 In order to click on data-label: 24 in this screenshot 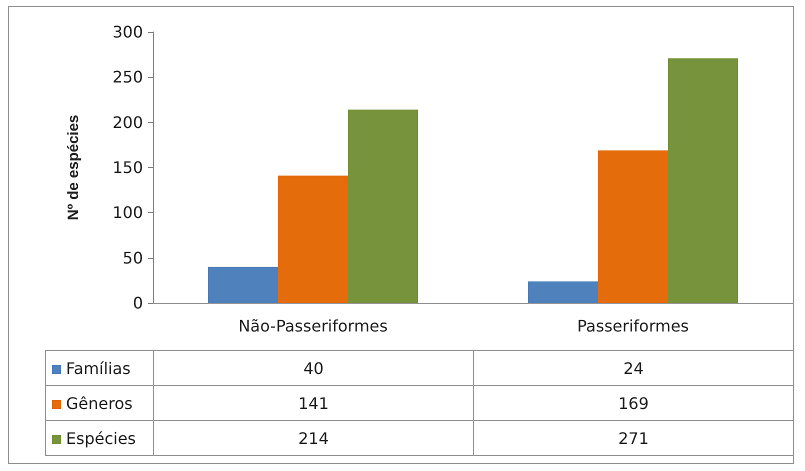, I will do `click(634, 368)`.